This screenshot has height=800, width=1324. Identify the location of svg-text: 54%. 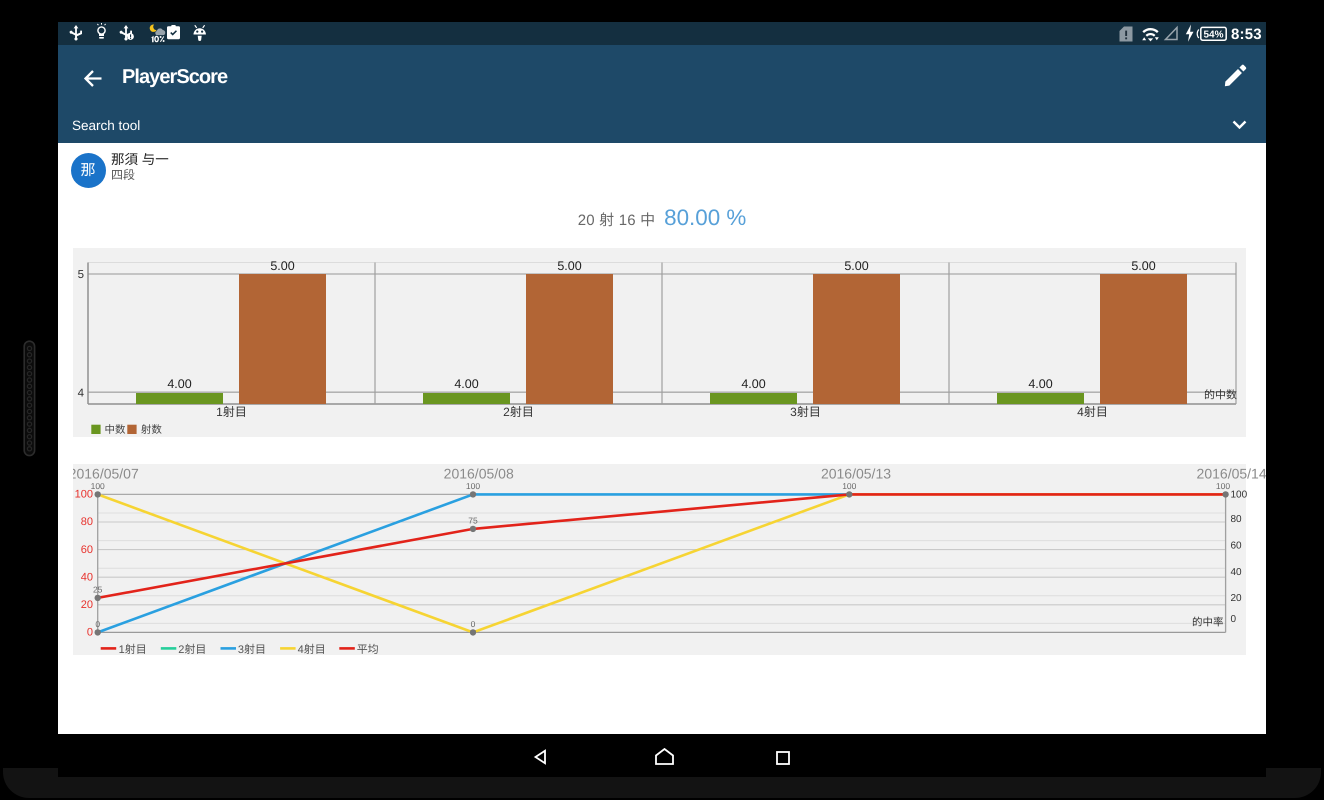
(1213, 34).